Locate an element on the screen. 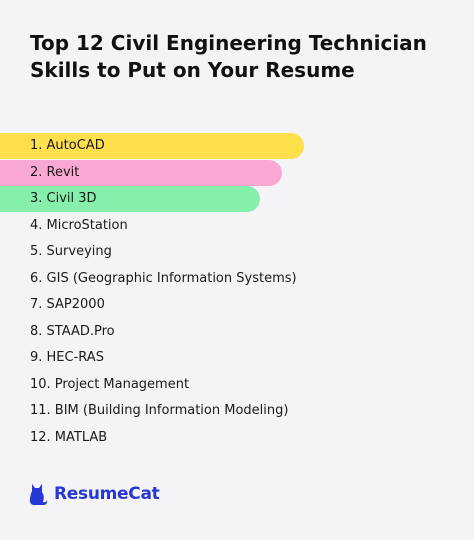  logo: ResumeCat is located at coordinates (94, 494).